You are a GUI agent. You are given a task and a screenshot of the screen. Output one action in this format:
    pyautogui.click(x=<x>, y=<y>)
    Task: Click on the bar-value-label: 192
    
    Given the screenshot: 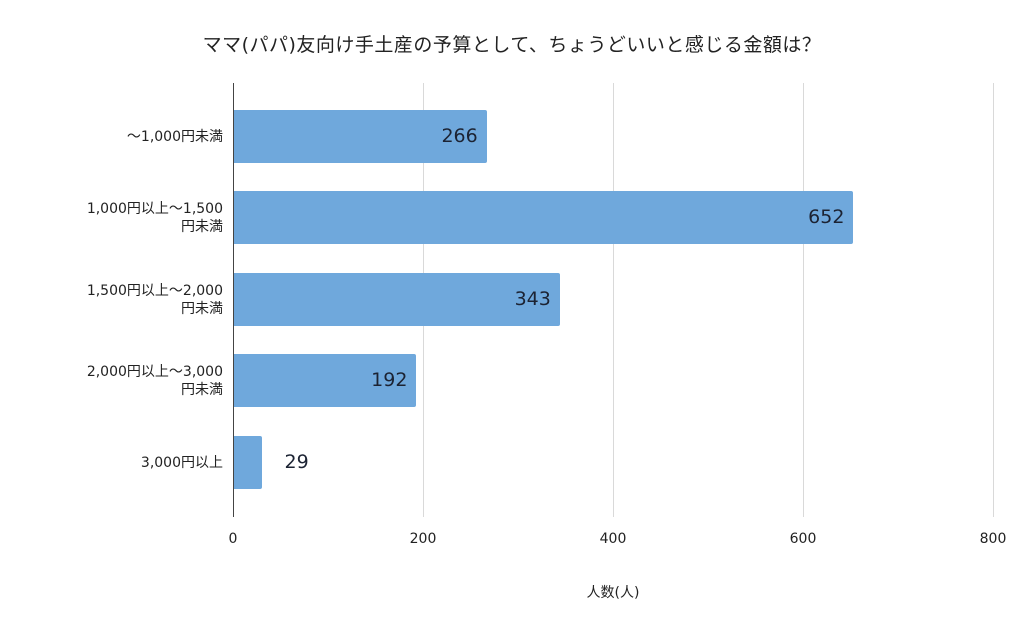 What is the action you would take?
    pyautogui.click(x=389, y=380)
    